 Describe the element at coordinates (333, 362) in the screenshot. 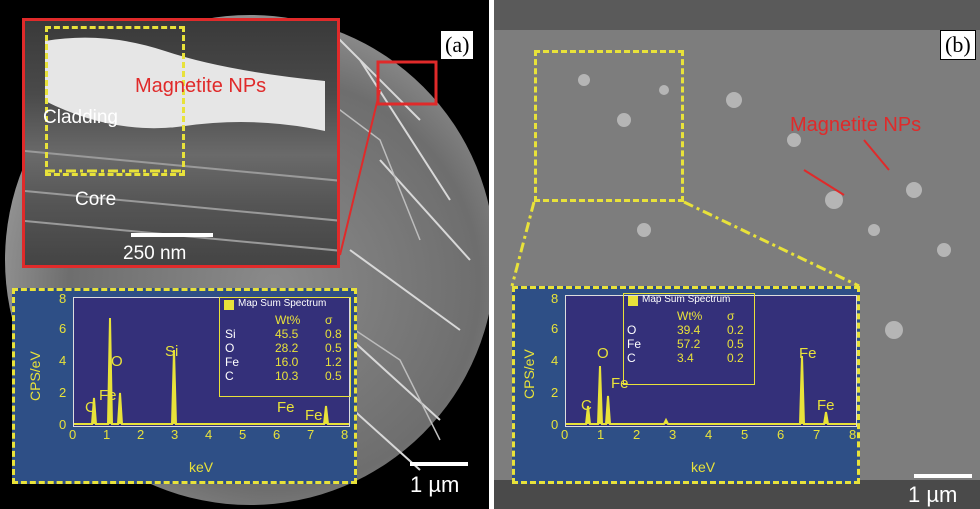

I see `row-sigma: 1.2` at that location.